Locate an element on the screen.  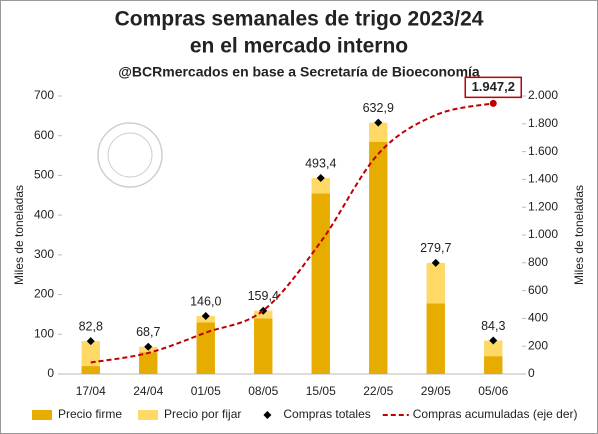
x-tick-label: 15/05 is located at coordinates (321, 391).